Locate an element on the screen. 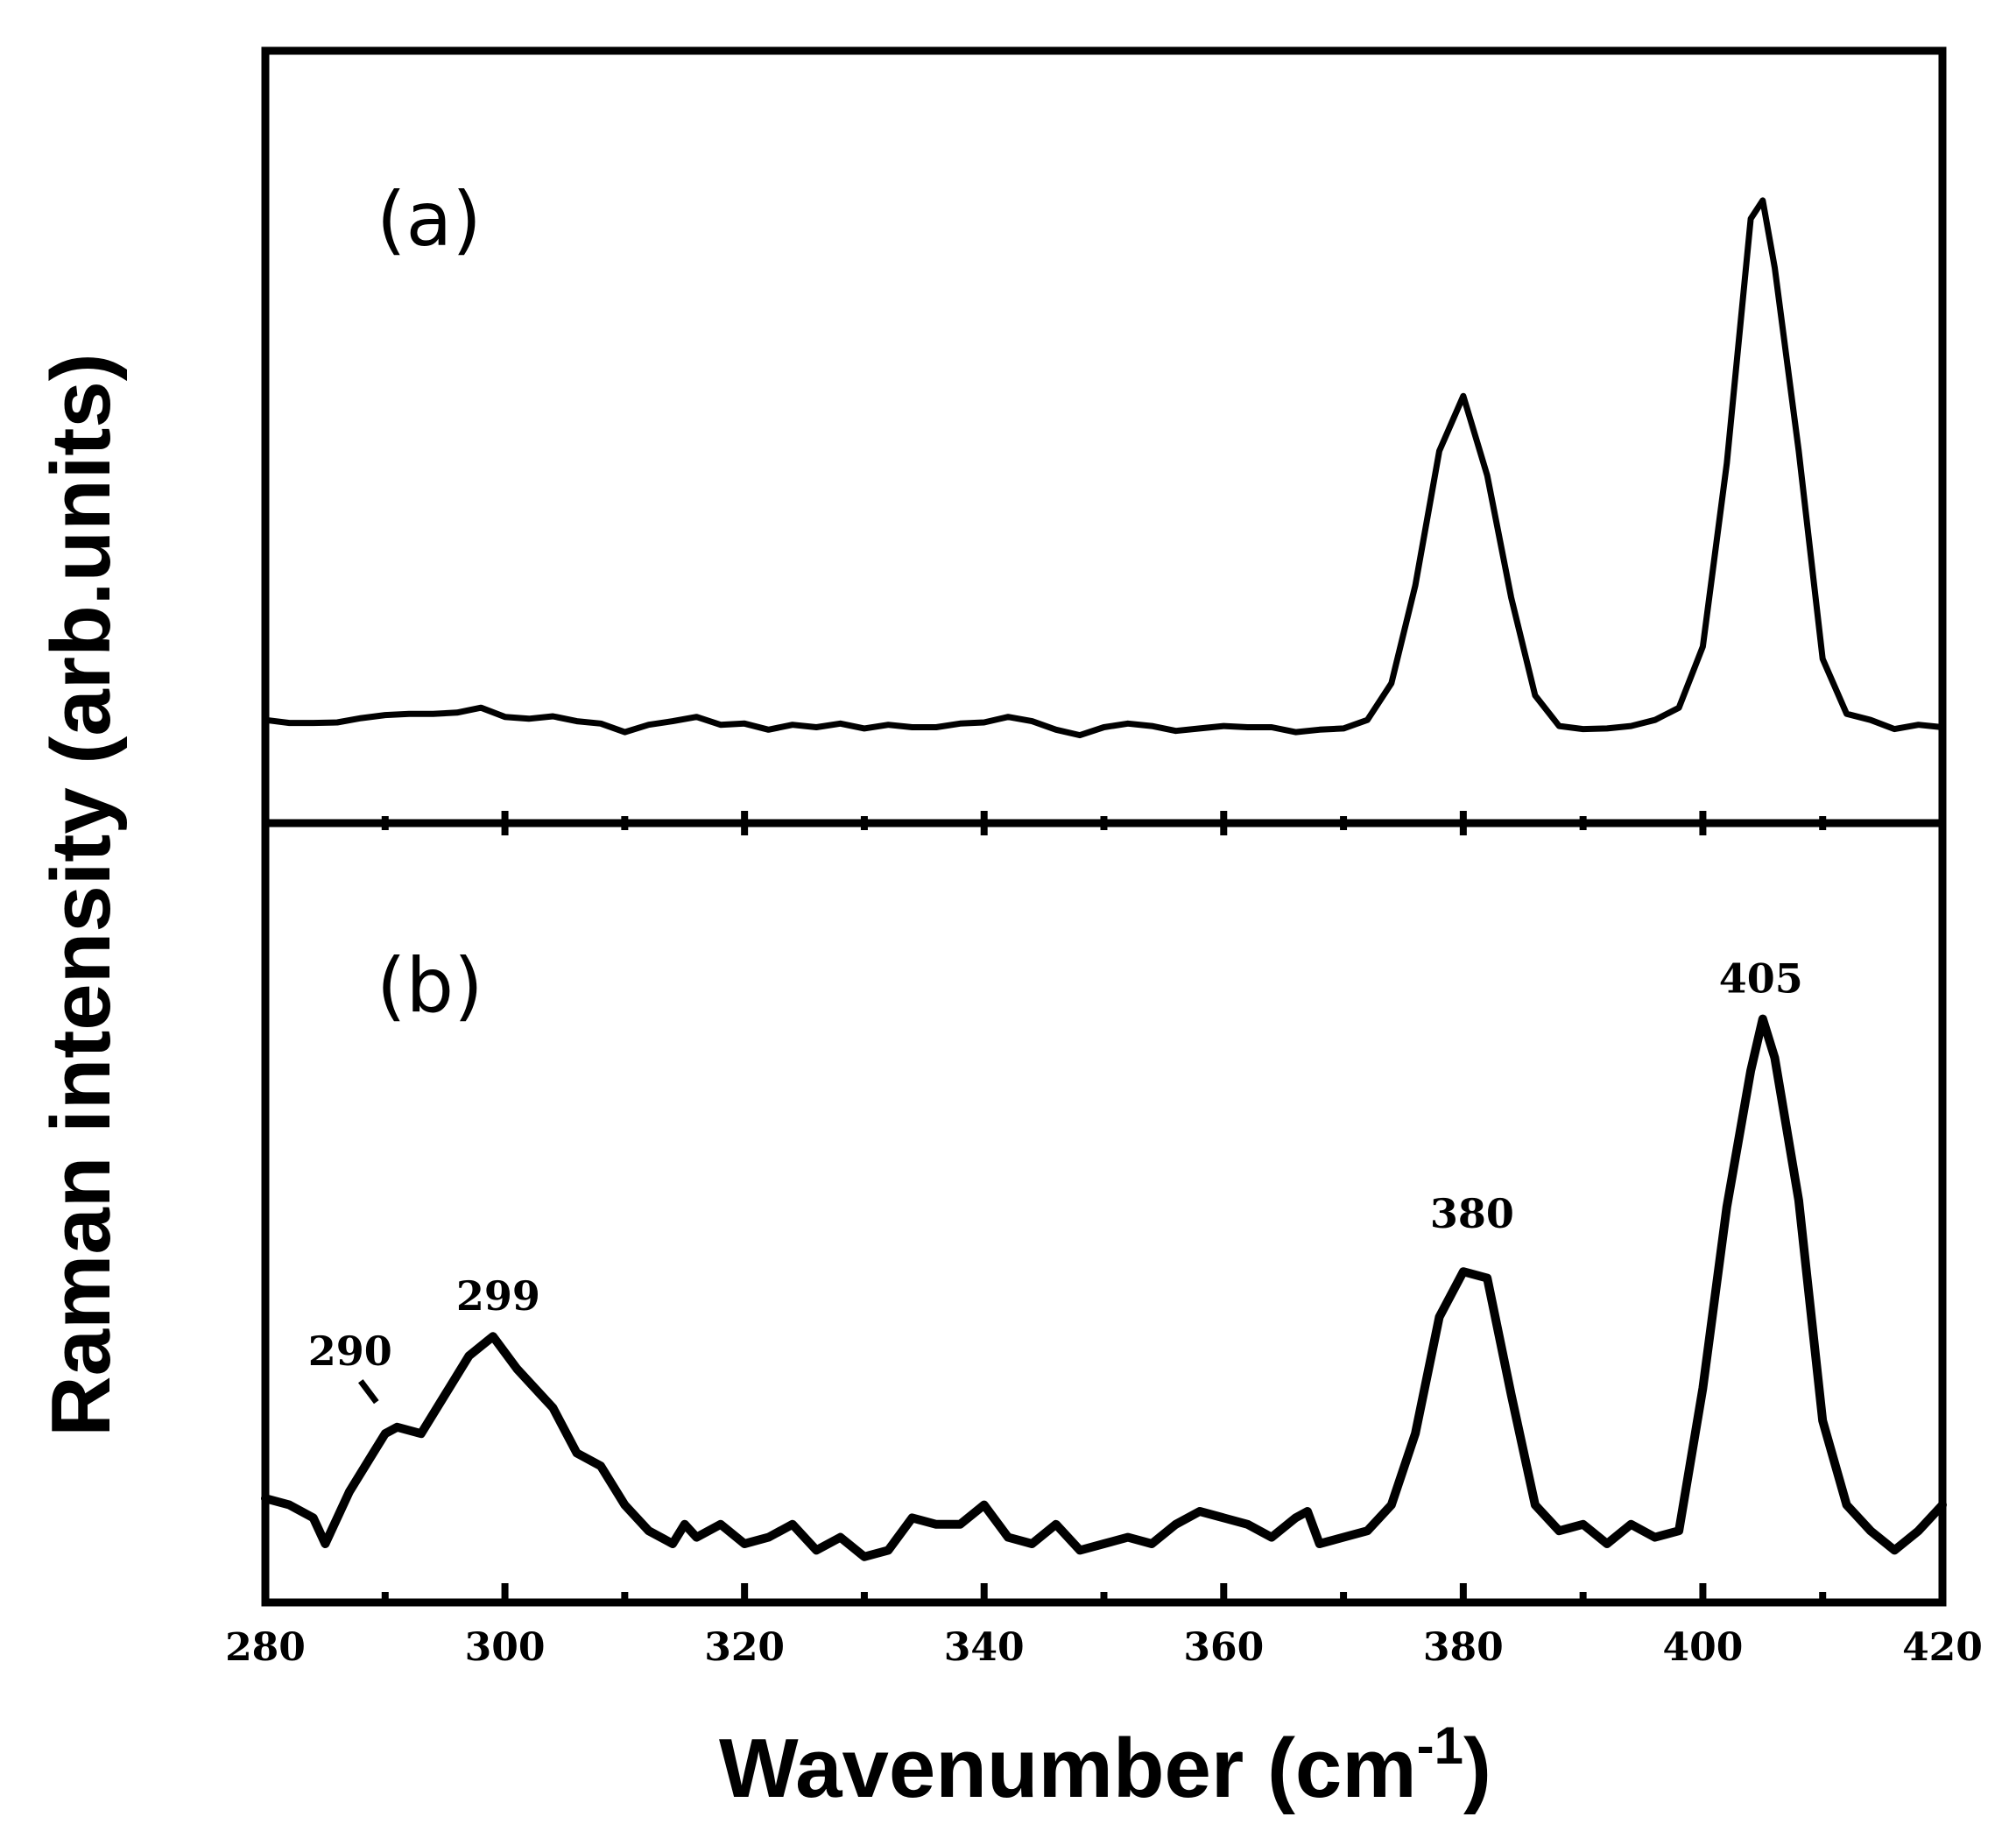 This screenshot has height=1838, width=2016. x-axis-title-main: Wavenumber (cm is located at coordinates (1068, 1769).